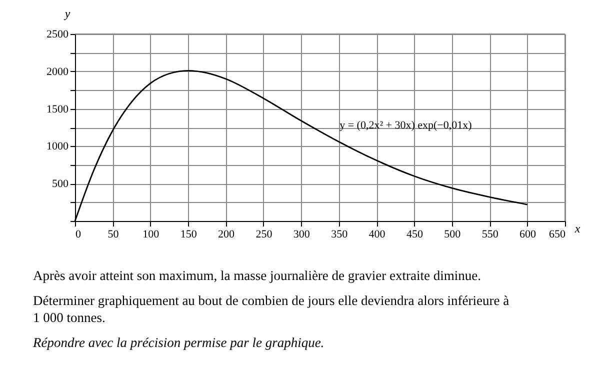 Image resolution: width=610 pixels, height=365 pixels. Describe the element at coordinates (60, 184) in the screenshot. I see `y-tick-label: 500` at that location.